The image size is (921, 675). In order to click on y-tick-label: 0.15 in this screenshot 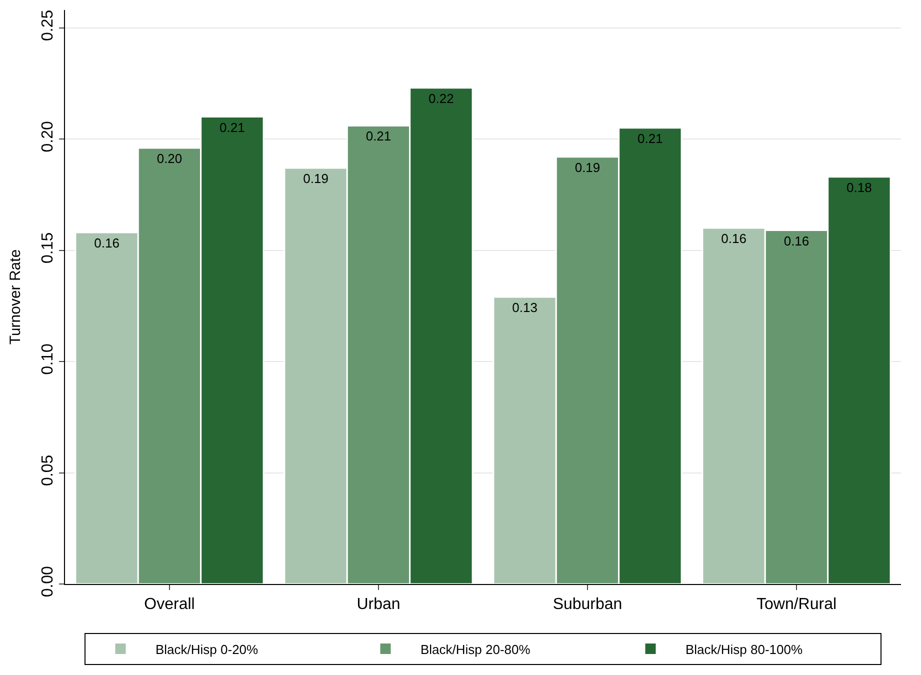, I will do `click(48, 248)`.